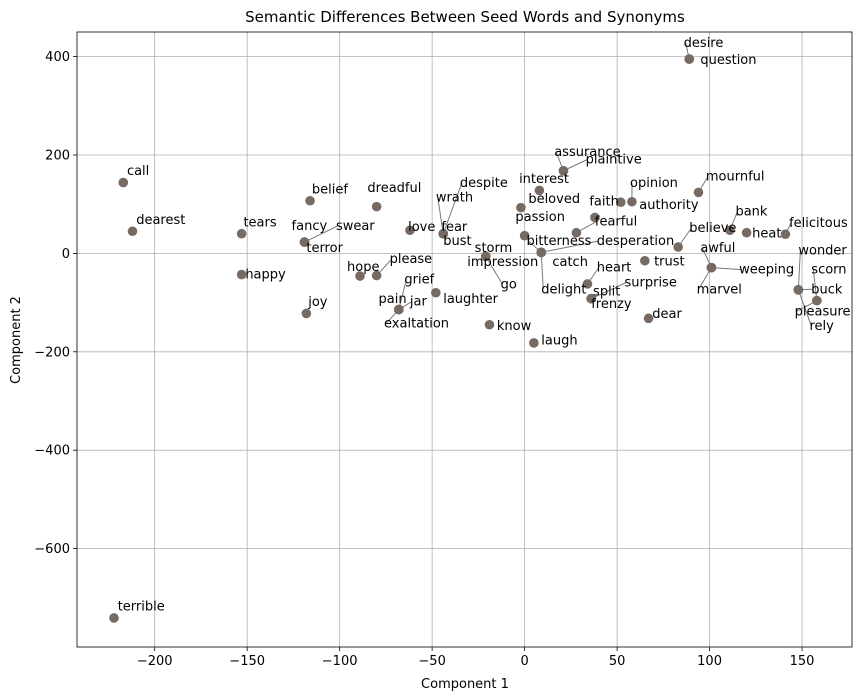  What do you see at coordinates (57, 57) in the screenshot?
I see `y-tick-label: 400` at bounding box center [57, 57].